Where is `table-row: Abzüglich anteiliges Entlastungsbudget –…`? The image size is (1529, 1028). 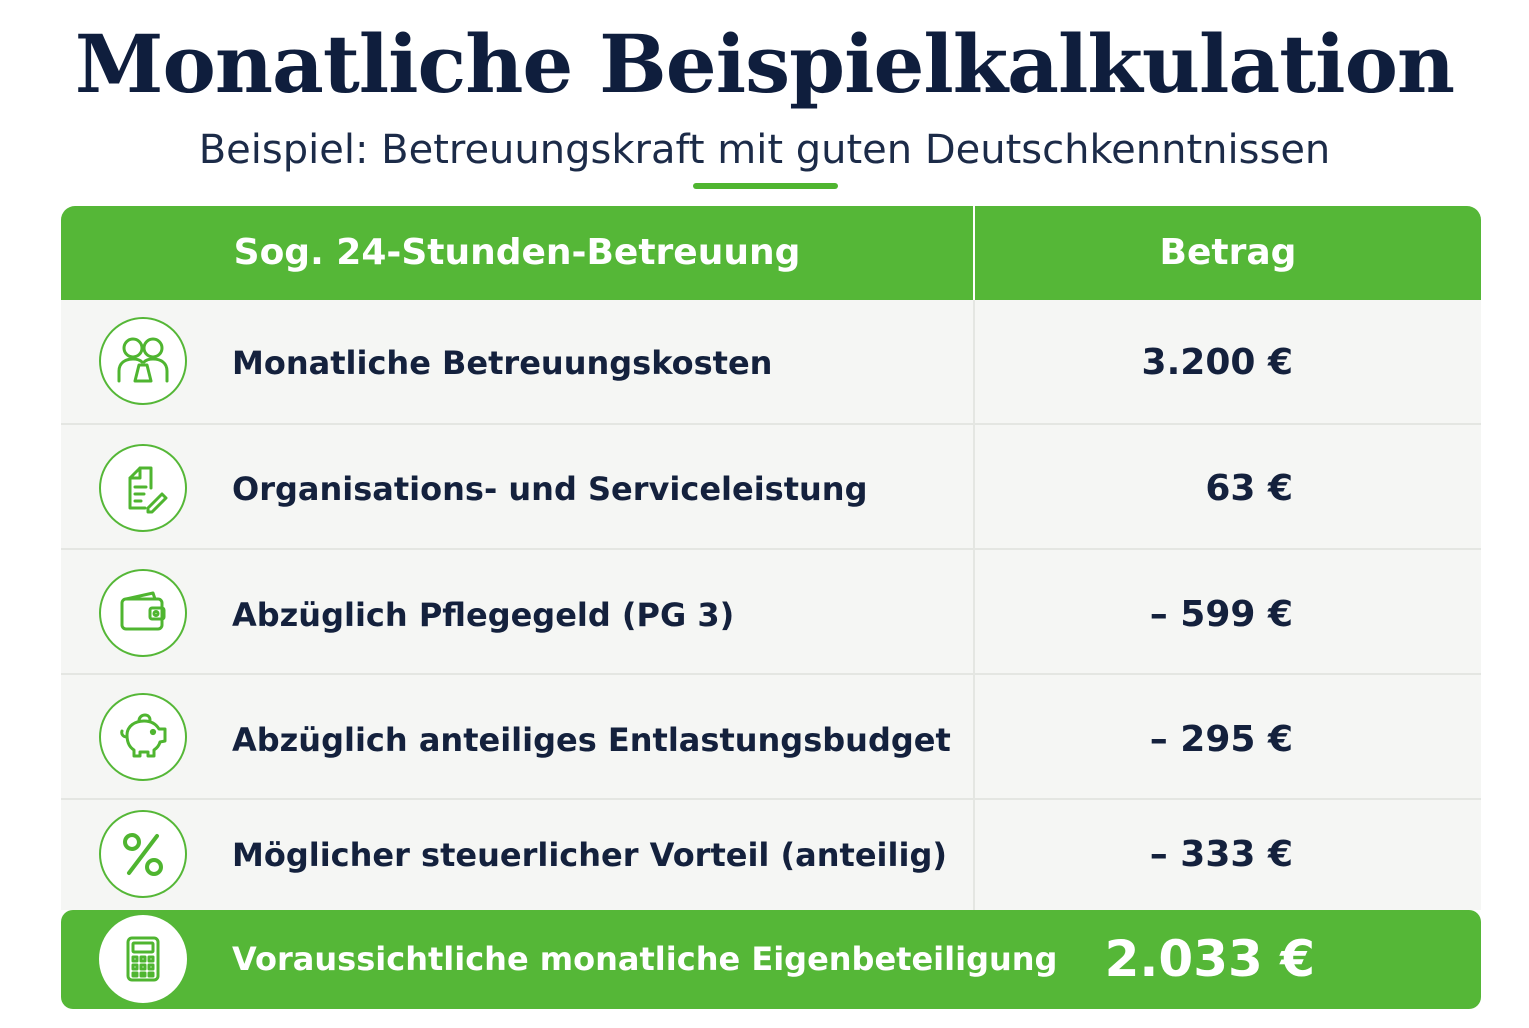 table-row: Abzüglich anteiliges Entlastungsbudget –… is located at coordinates (771, 737).